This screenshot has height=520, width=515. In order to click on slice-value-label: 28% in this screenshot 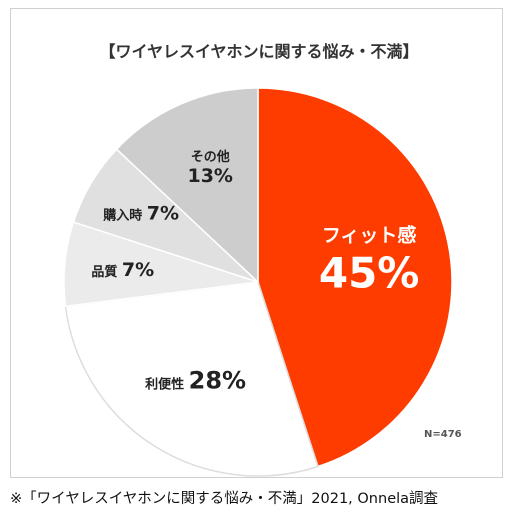, I will do `click(217, 381)`.